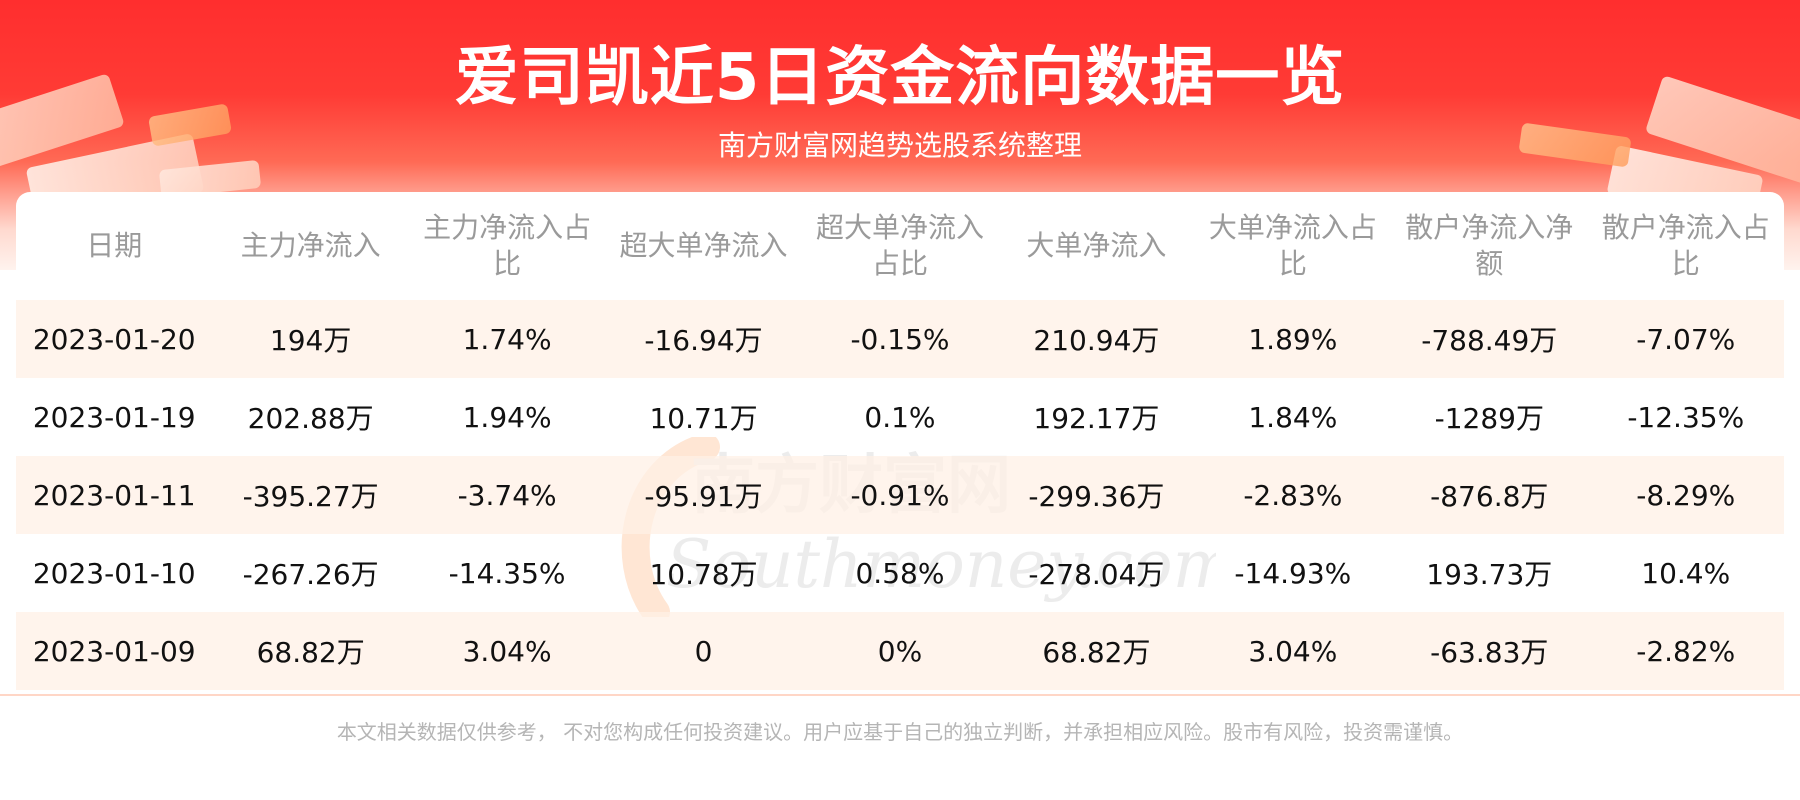 This screenshot has width=1800, height=800. Describe the element at coordinates (1096, 245) in the screenshot. I see `col-header-large-inflow: 大单净流入` at that location.